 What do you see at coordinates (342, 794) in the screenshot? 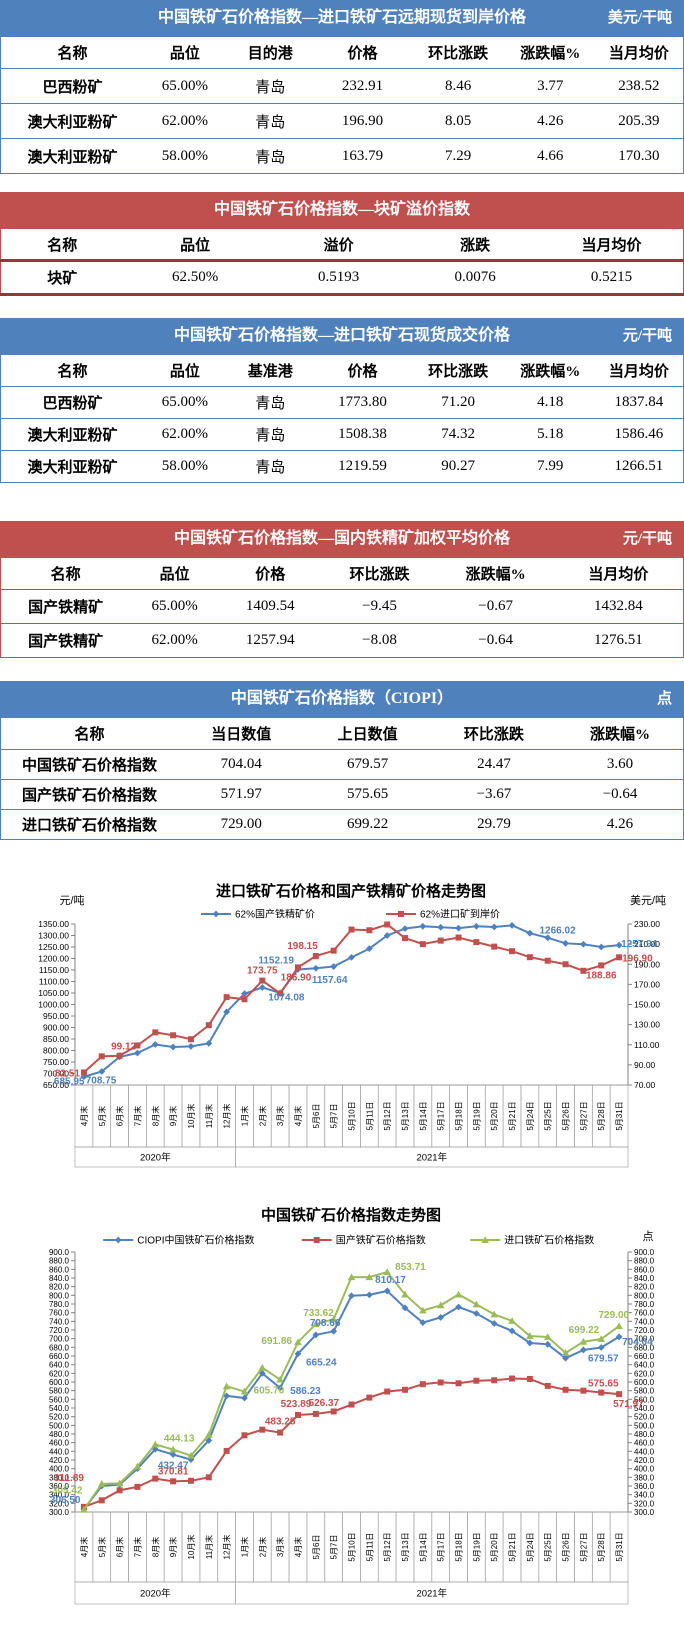
I see `table-row: 国产铁矿石价格指数 571.97 575.65 −3.67 −0.64` at bounding box center [342, 794].